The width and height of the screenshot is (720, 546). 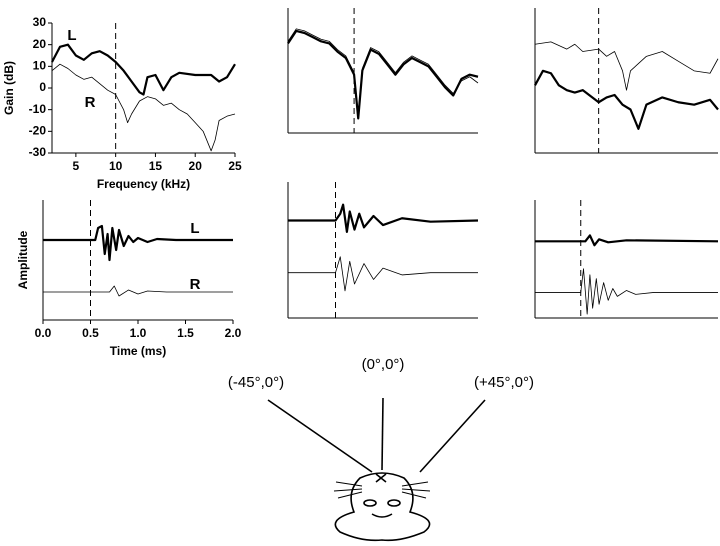 I want to click on y-tick-label: 30, so click(x=40, y=22).